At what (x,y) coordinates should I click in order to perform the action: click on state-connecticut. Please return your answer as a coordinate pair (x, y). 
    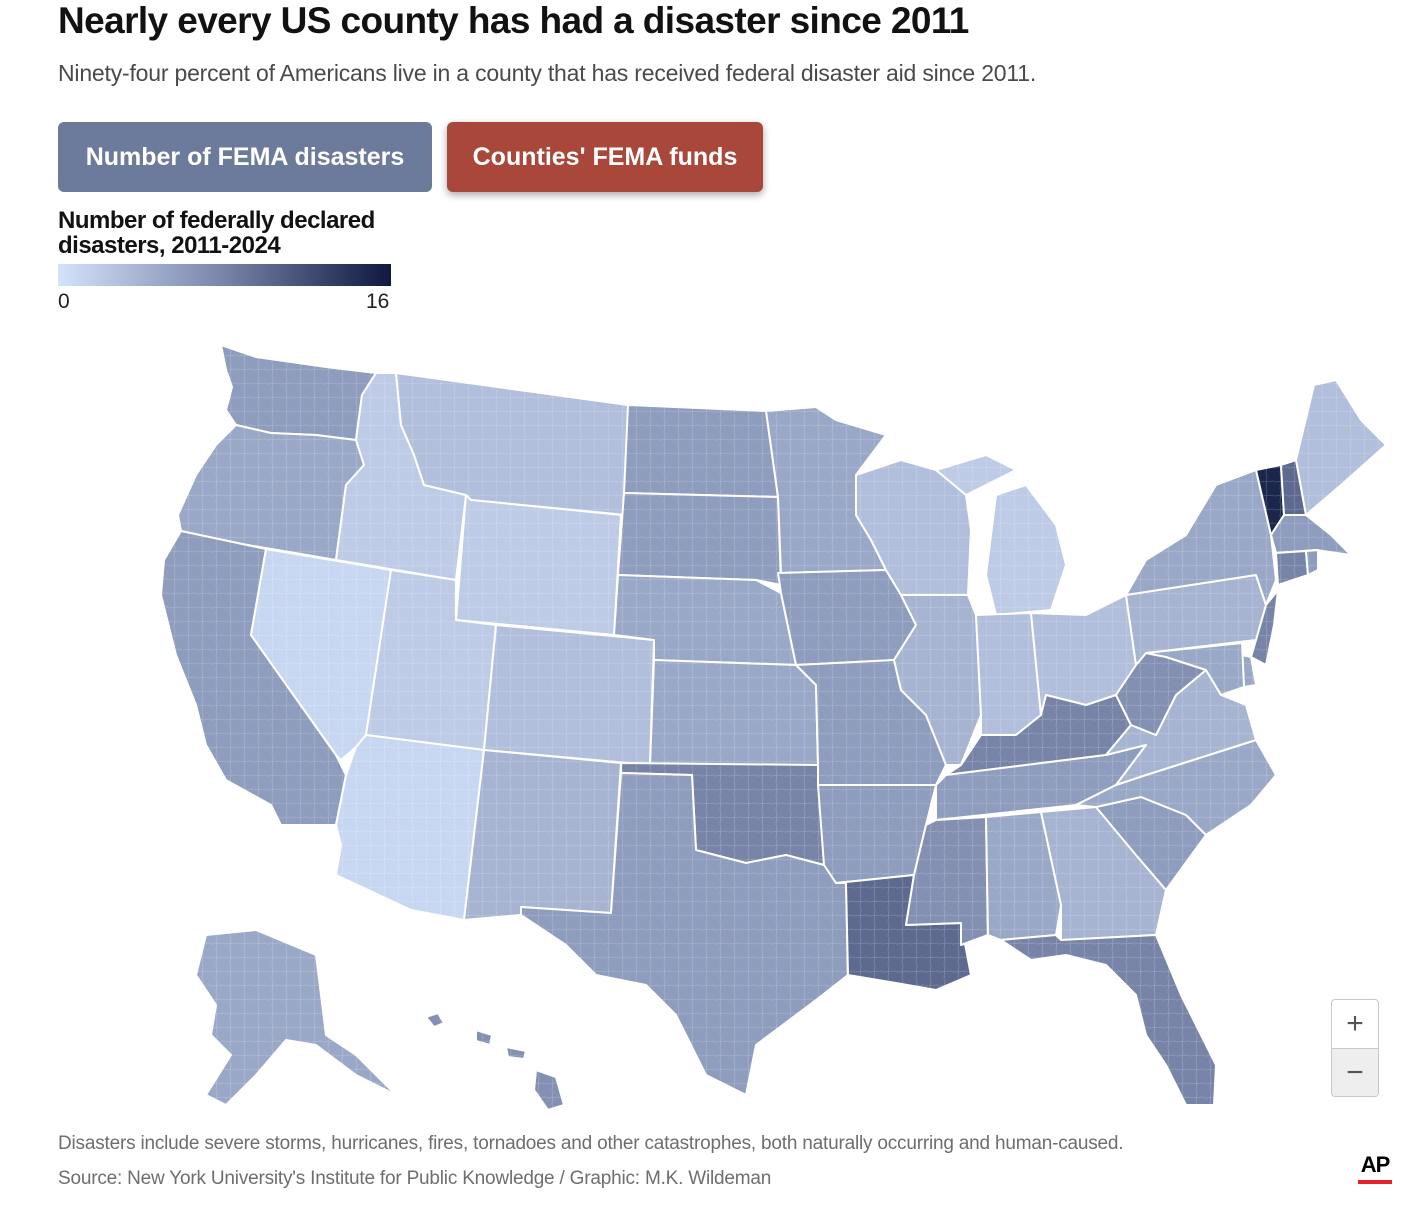
    Looking at the image, I should click on (1292, 568).